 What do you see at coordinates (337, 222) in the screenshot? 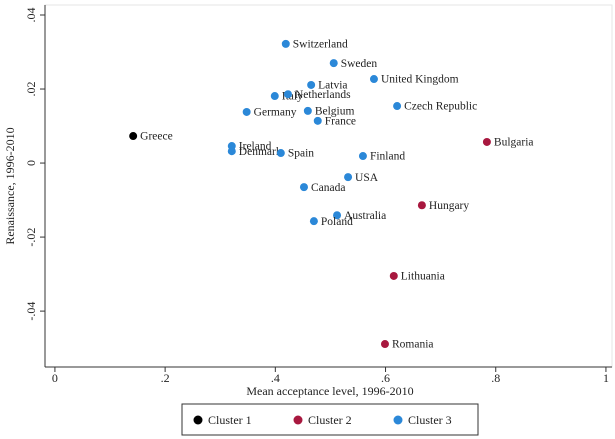
I see `point-label: Poland` at bounding box center [337, 222].